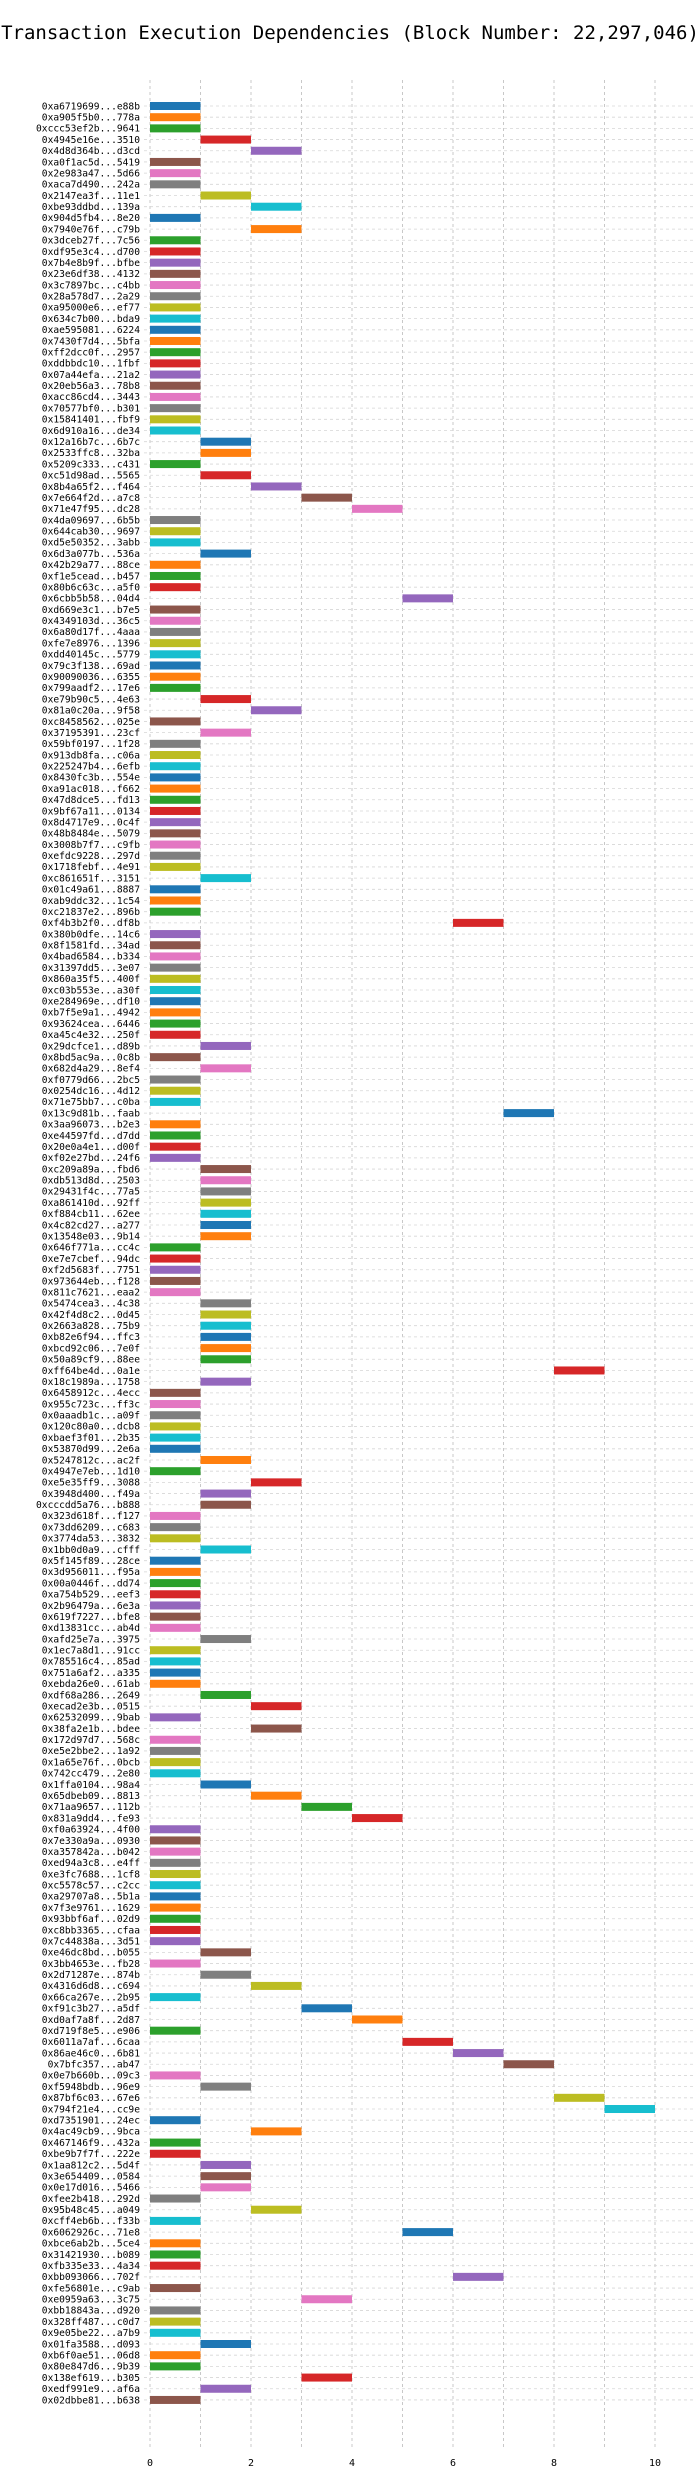 The image size is (700, 2472). What do you see at coordinates (91, 1281) in the screenshot?
I see `tx-label: 0x973644eb...f128` at bounding box center [91, 1281].